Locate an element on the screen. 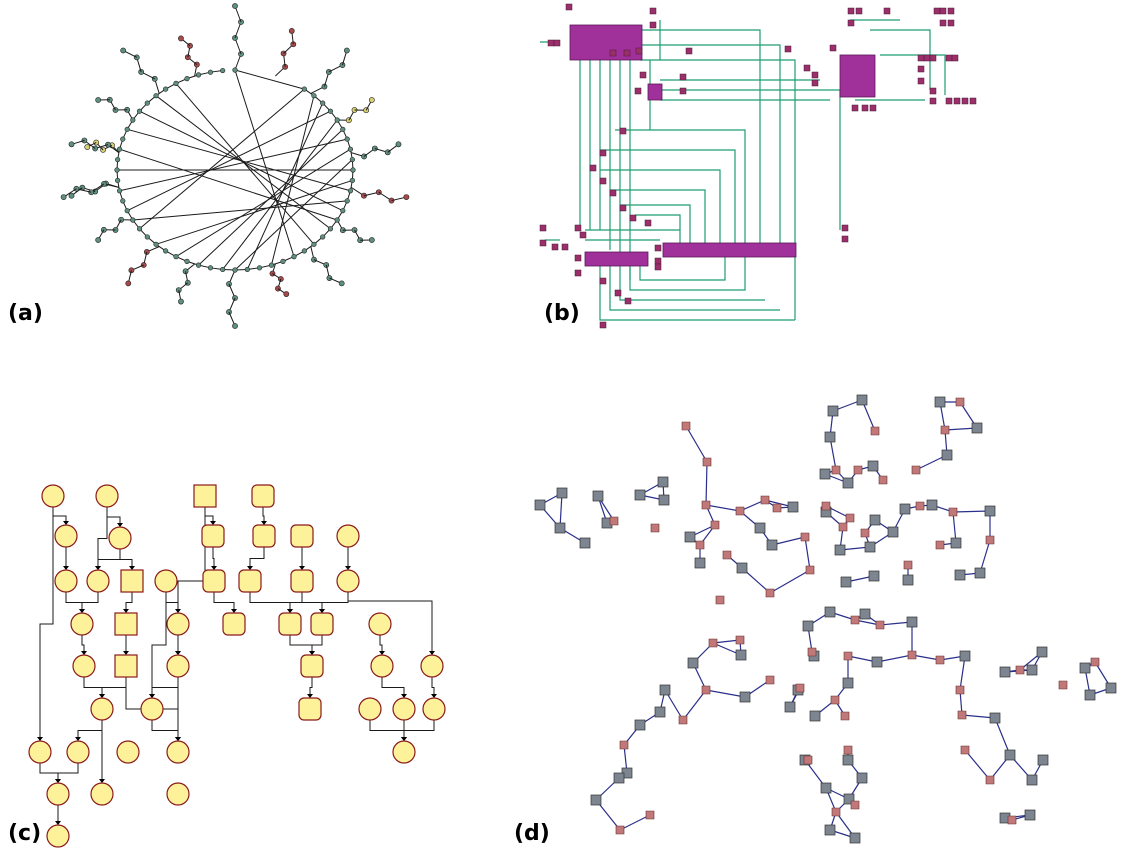 This screenshot has width=1126, height=855. component-block is located at coordinates (616, 259).